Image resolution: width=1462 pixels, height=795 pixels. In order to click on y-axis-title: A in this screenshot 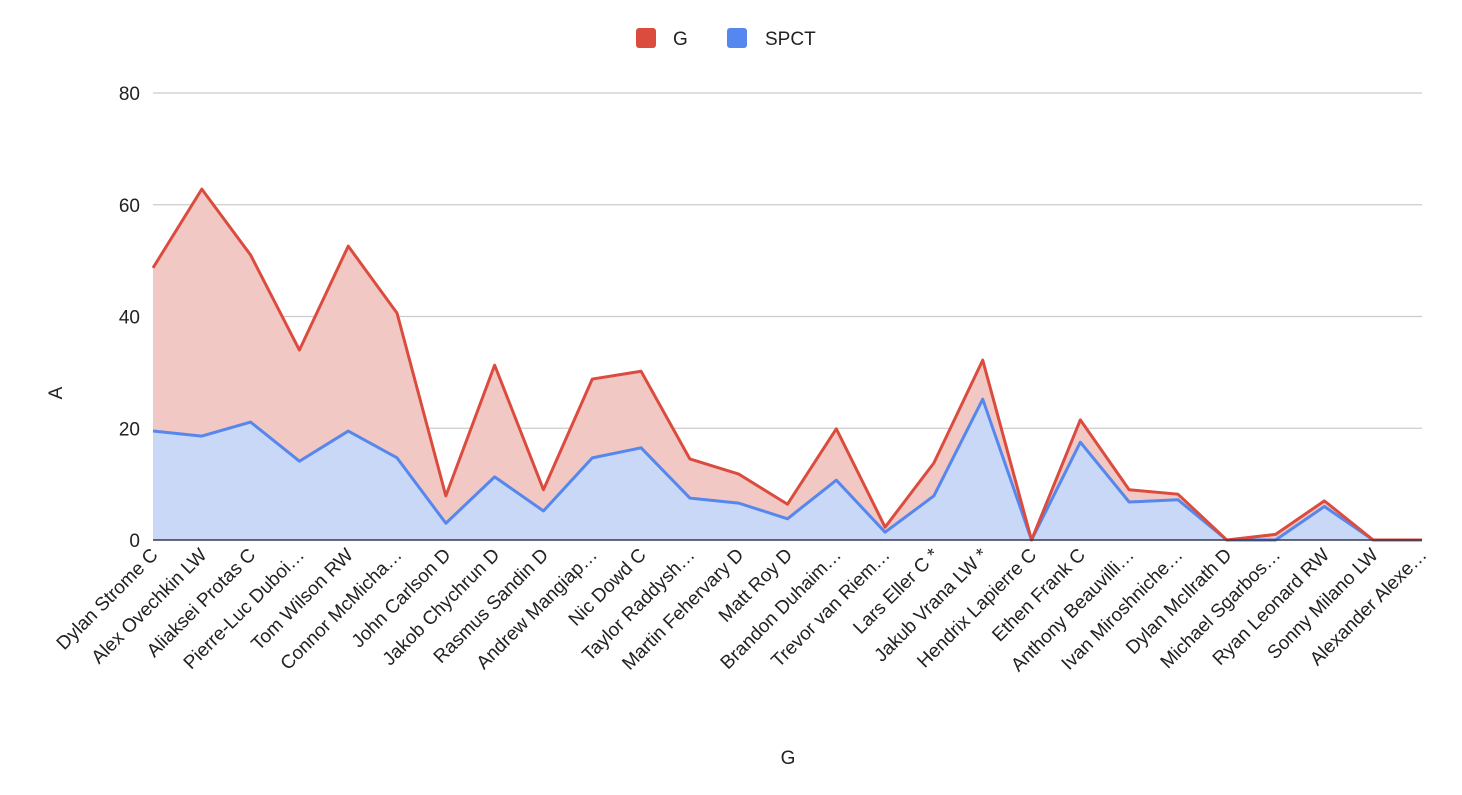, I will do `click(56, 392)`.